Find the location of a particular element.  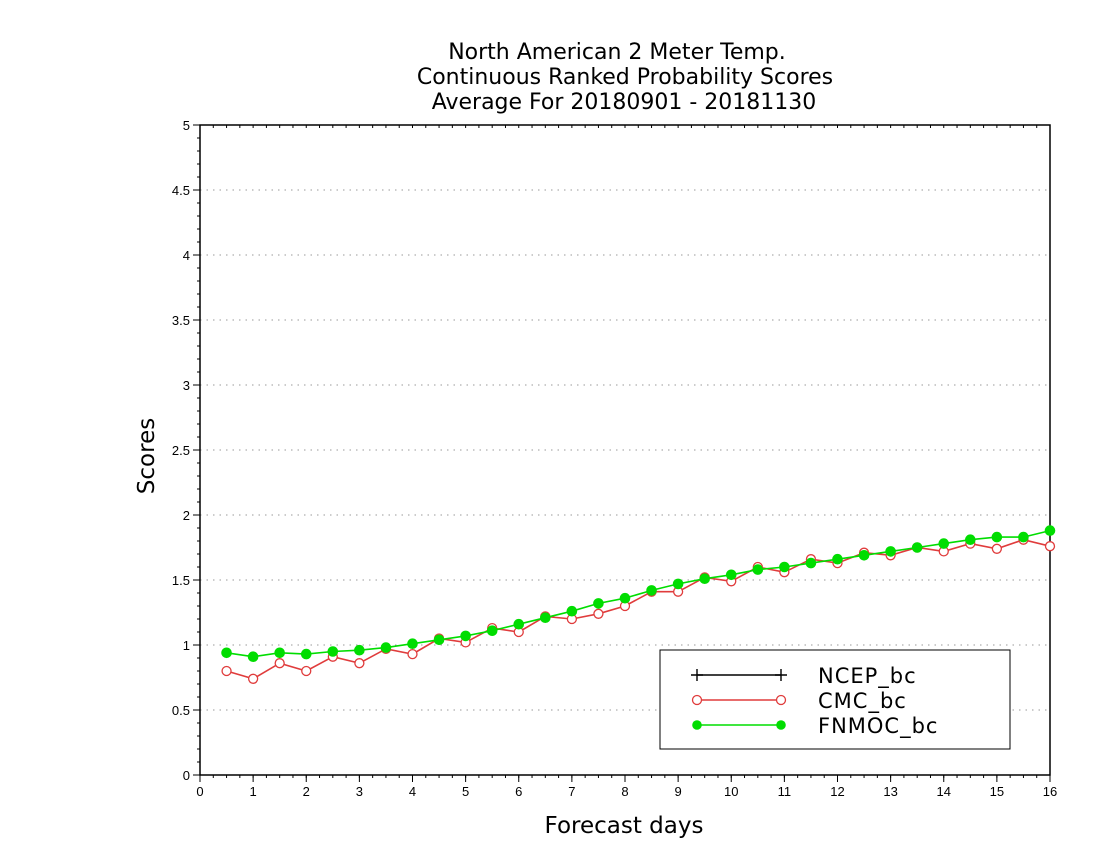

series-layer is located at coordinates (638, 604).